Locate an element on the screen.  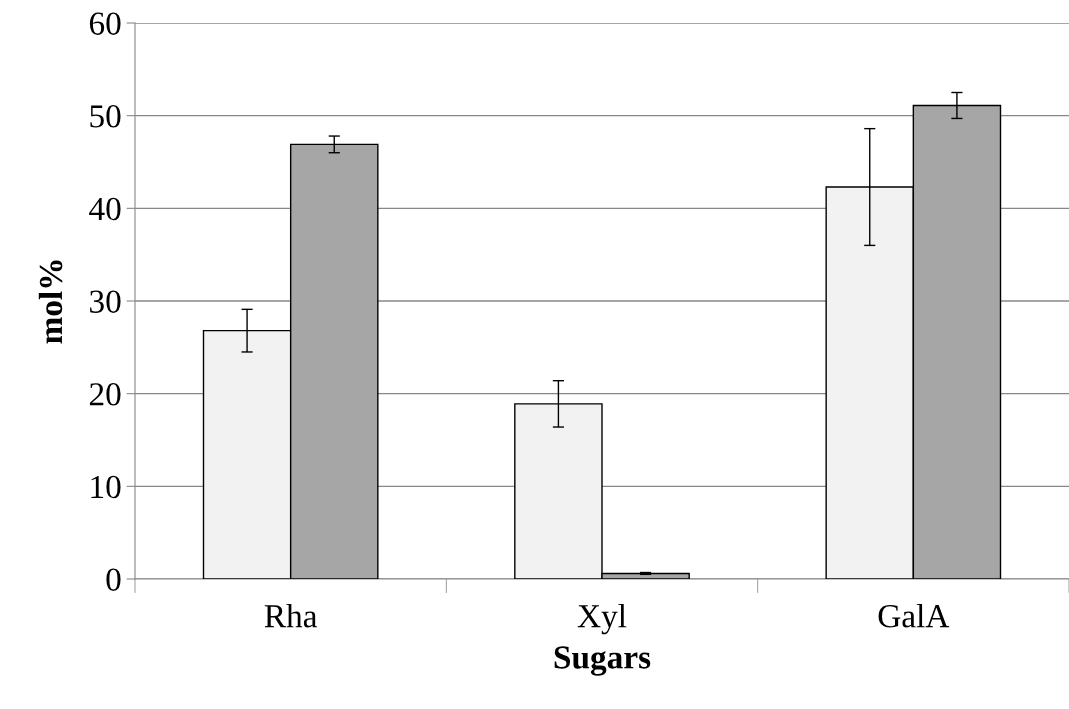
y-tick-label: 30 is located at coordinates (105, 301).